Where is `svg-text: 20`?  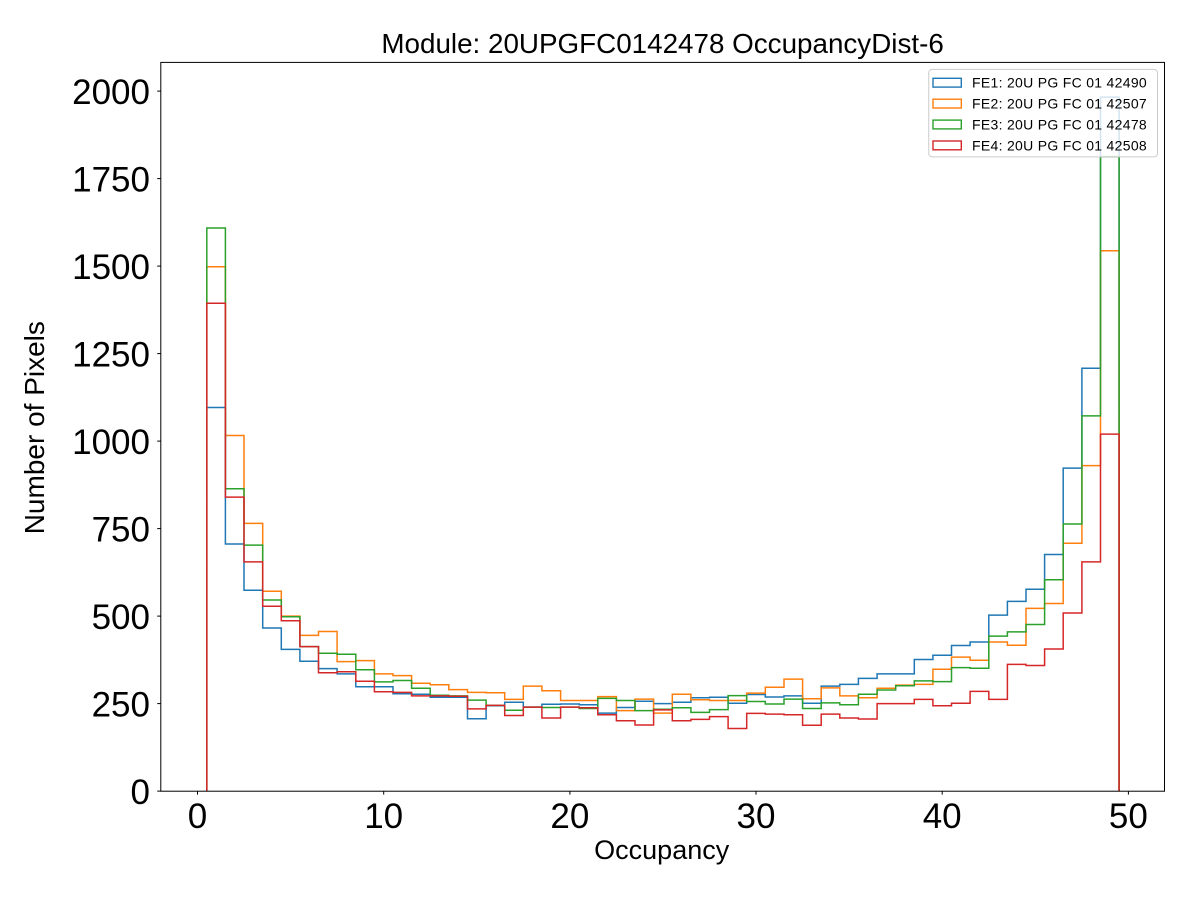 svg-text: 20 is located at coordinates (569, 816).